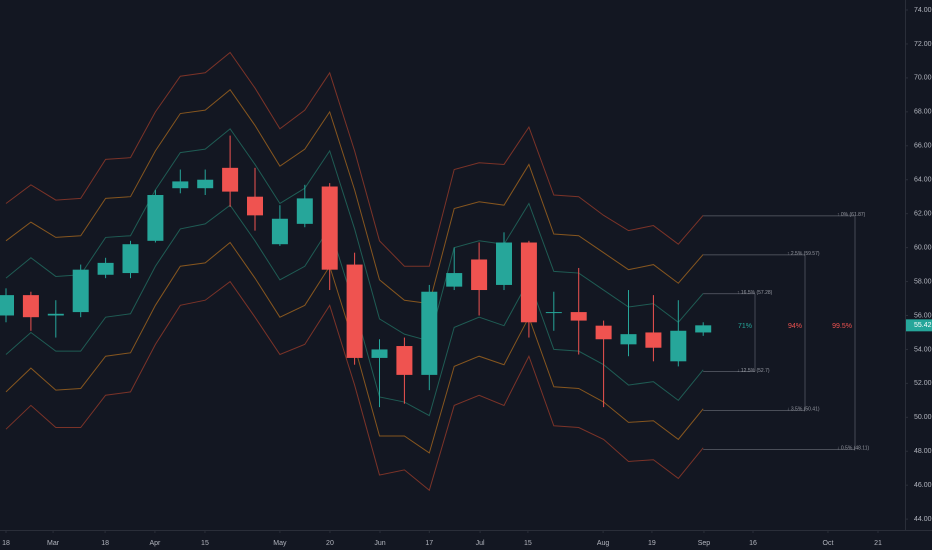 The width and height of the screenshot is (932, 550). What do you see at coordinates (878, 543) in the screenshot?
I see `x-tick-label: 21` at bounding box center [878, 543].